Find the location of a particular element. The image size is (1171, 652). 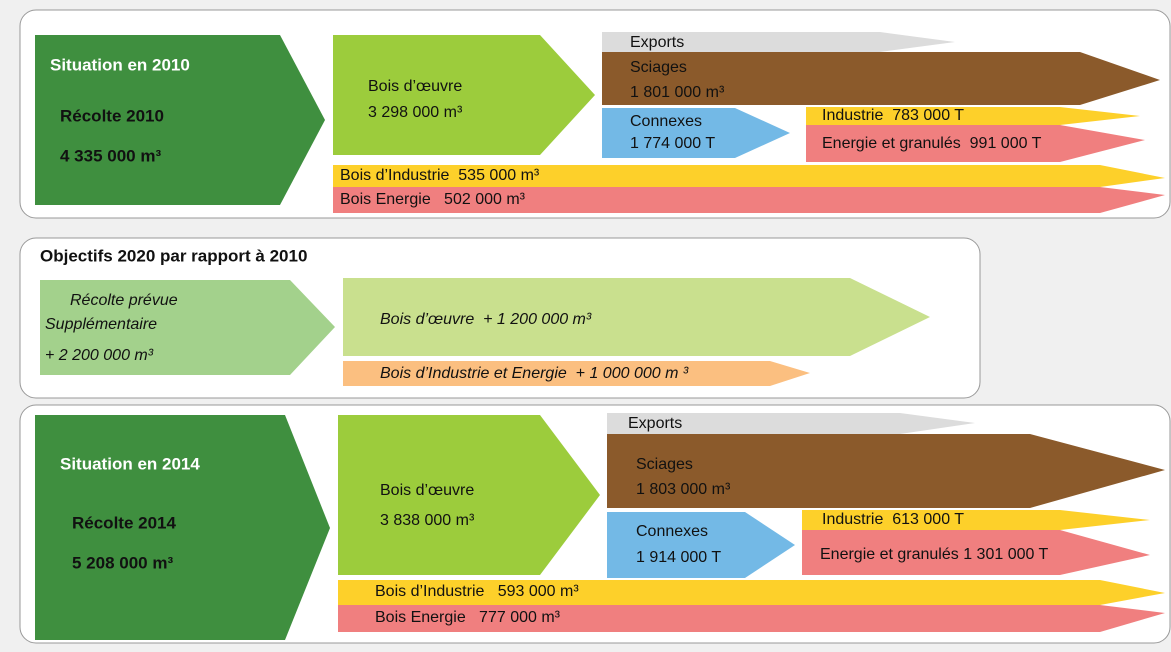

harvest-value: 4 335 000 m³ is located at coordinates (110, 155).